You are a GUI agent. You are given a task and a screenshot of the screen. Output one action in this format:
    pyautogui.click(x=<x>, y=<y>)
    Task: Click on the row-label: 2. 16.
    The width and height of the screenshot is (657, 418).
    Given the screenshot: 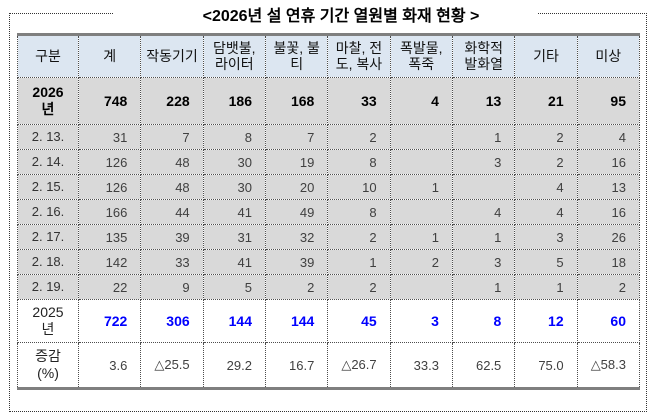 What is the action you would take?
    pyautogui.click(x=48, y=212)
    